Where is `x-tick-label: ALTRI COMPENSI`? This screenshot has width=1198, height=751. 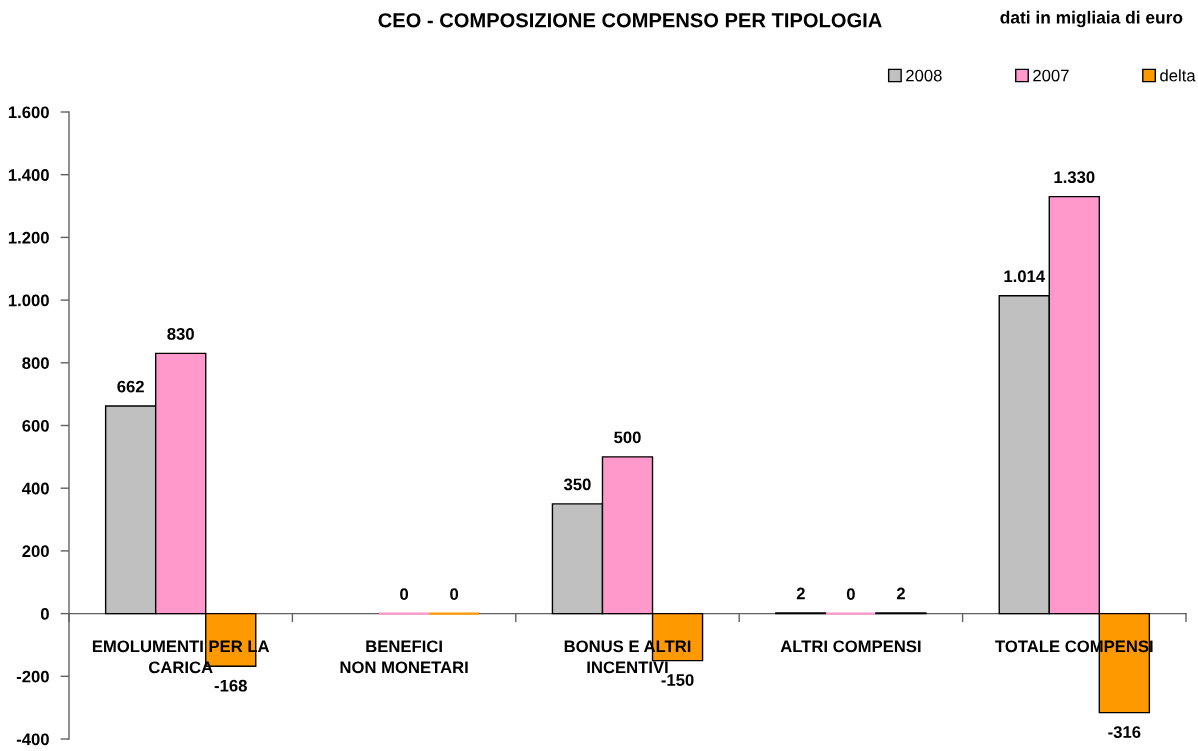 x-tick-label: ALTRI COMPENSI is located at coordinates (850, 646).